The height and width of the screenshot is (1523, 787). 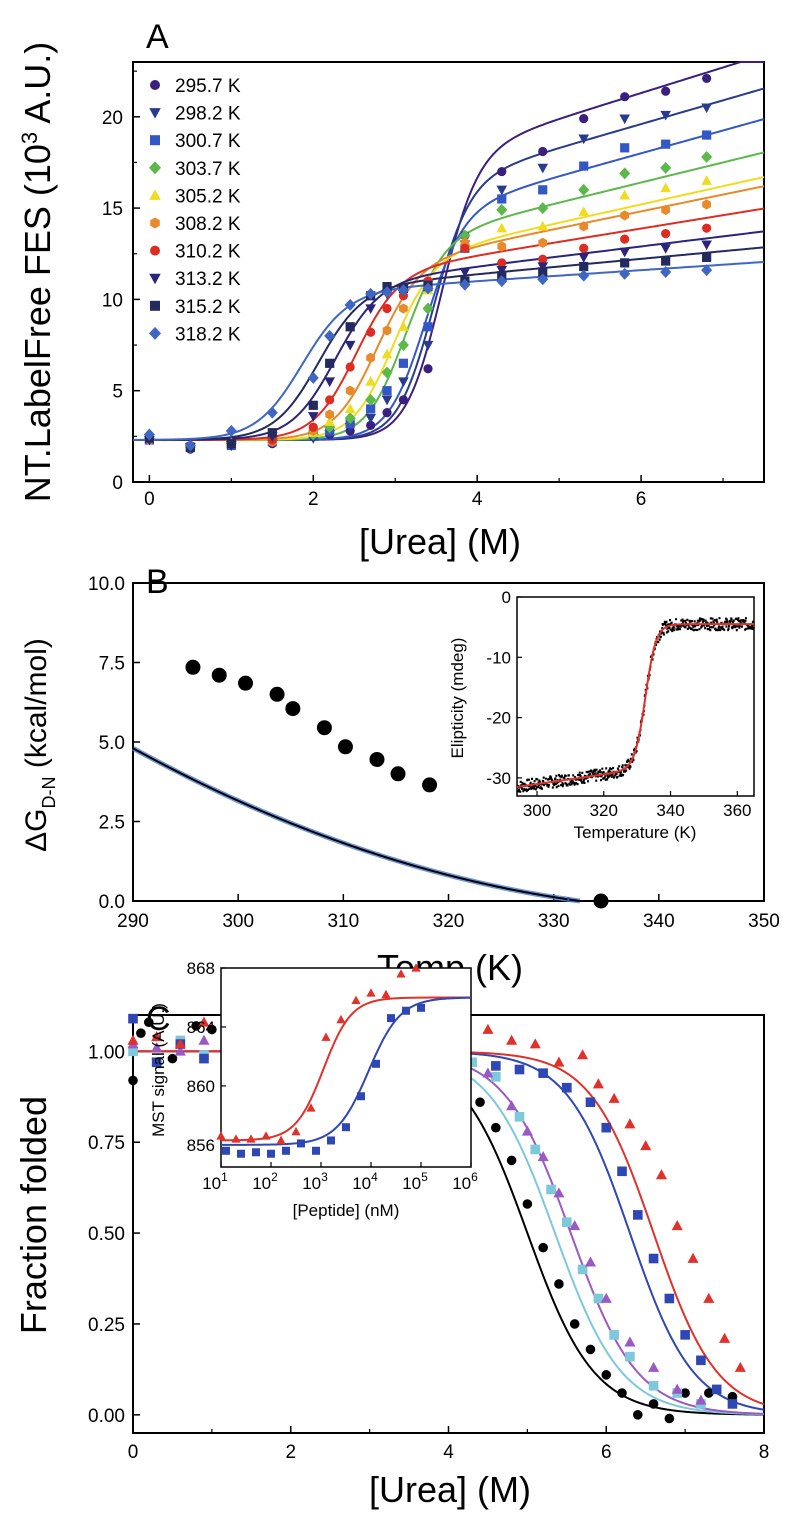 I want to click on x-tick-label: 300, so click(x=238, y=921).